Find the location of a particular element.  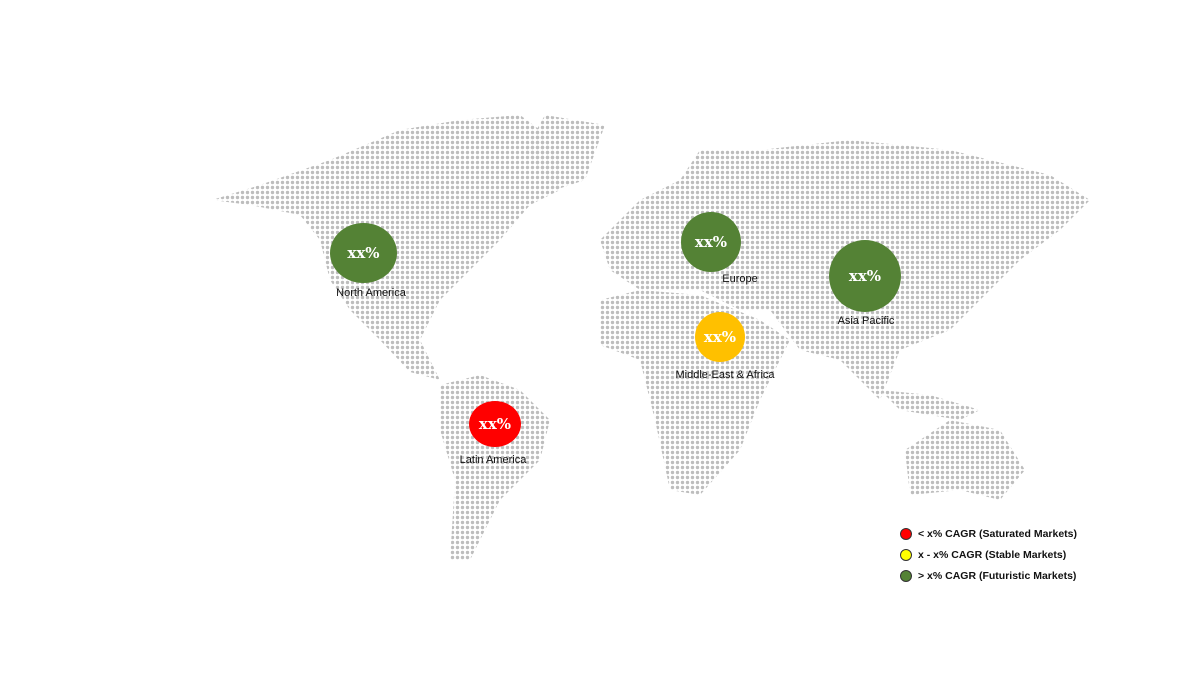

legend-item-saturated: < x% CAGR (Saturated Markets) is located at coordinates (988, 533).